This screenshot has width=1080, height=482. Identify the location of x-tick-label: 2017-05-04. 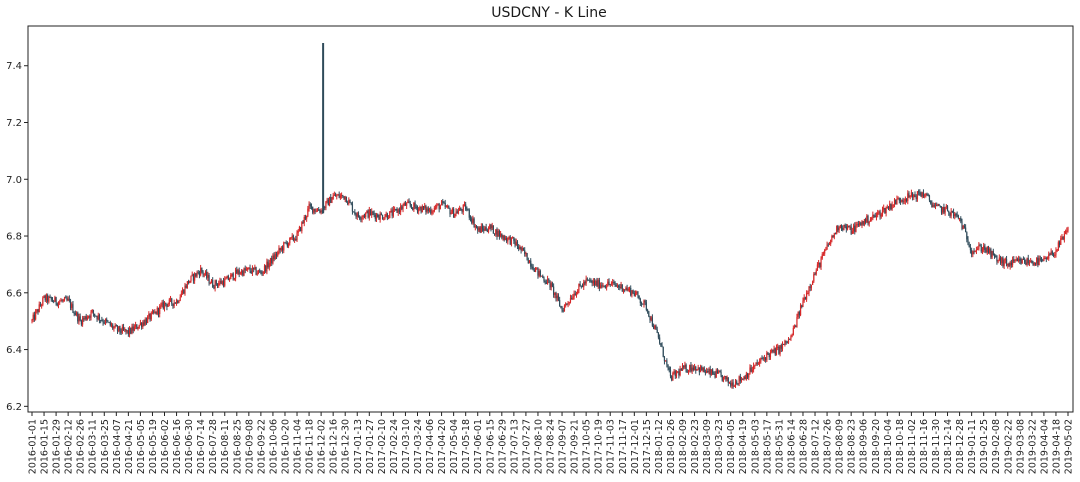
(454, 446).